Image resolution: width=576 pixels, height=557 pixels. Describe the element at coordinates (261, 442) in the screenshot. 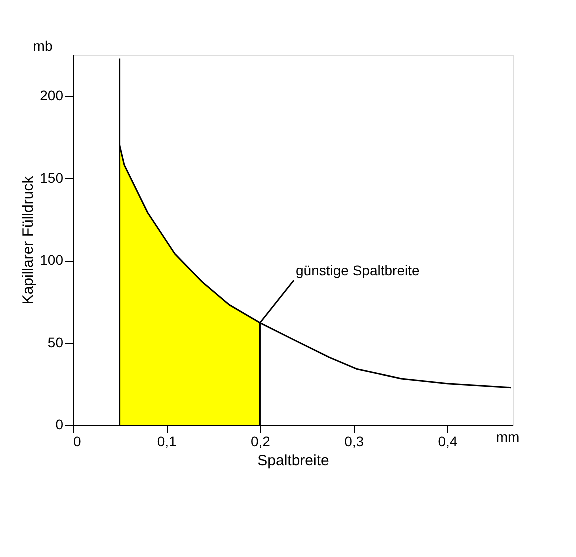

I see `x-tick-label: 0,2` at that location.